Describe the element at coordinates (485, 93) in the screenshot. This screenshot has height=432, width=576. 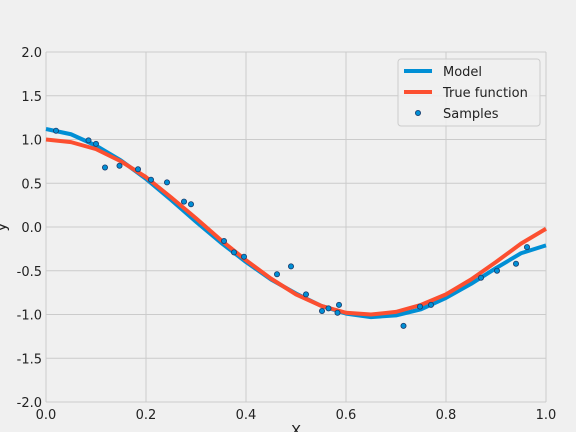
I see `legend-label-true-function: True function` at that location.